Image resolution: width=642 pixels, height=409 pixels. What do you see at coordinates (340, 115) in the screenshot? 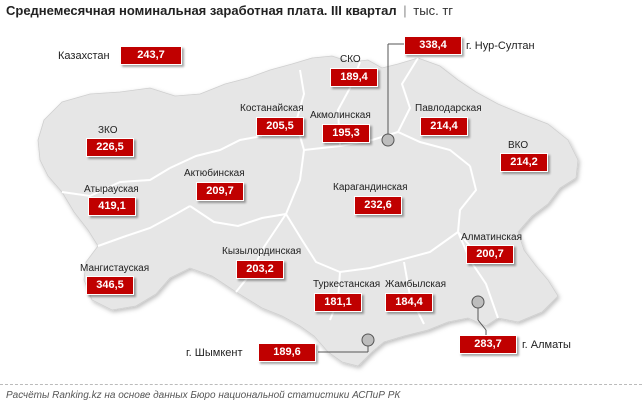
I see `region-label-akmola: Акмолинская` at bounding box center [340, 115].